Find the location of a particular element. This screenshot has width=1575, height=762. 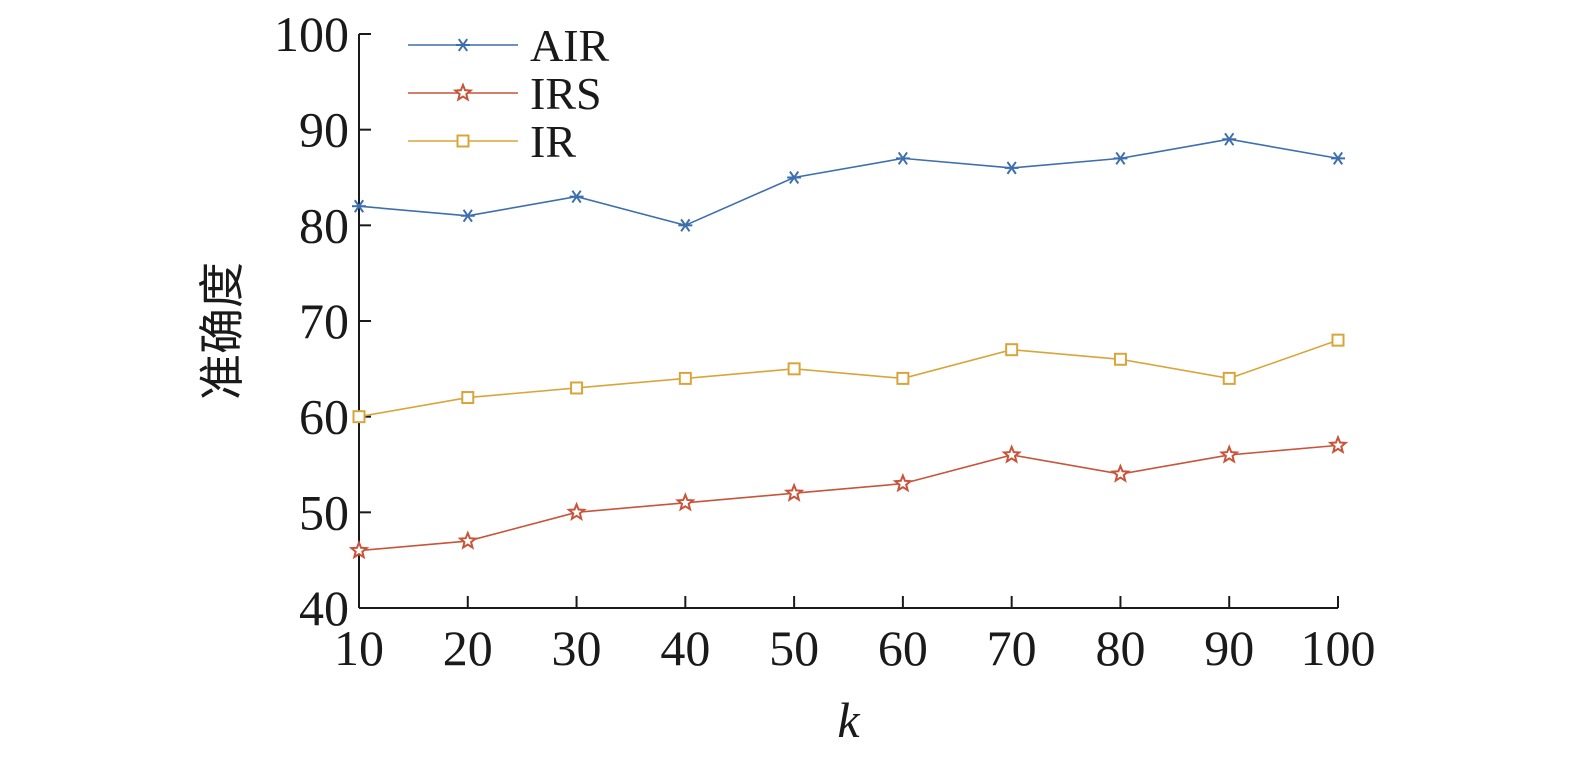

series-line-air is located at coordinates (848, 182).